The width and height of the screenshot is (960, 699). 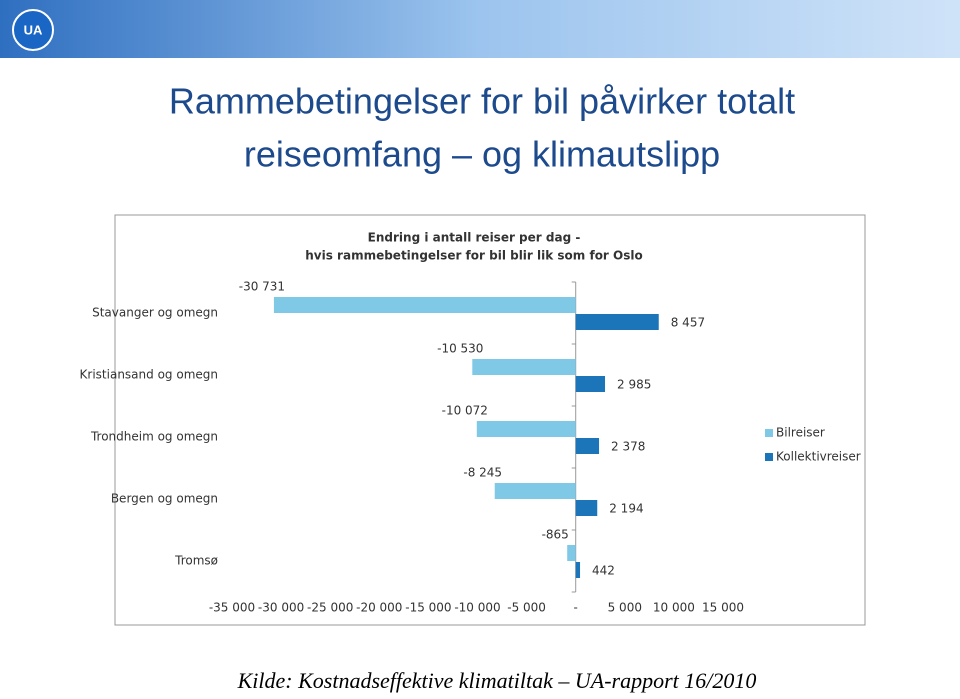 What do you see at coordinates (603, 571) in the screenshot?
I see `value-label: 442` at bounding box center [603, 571].